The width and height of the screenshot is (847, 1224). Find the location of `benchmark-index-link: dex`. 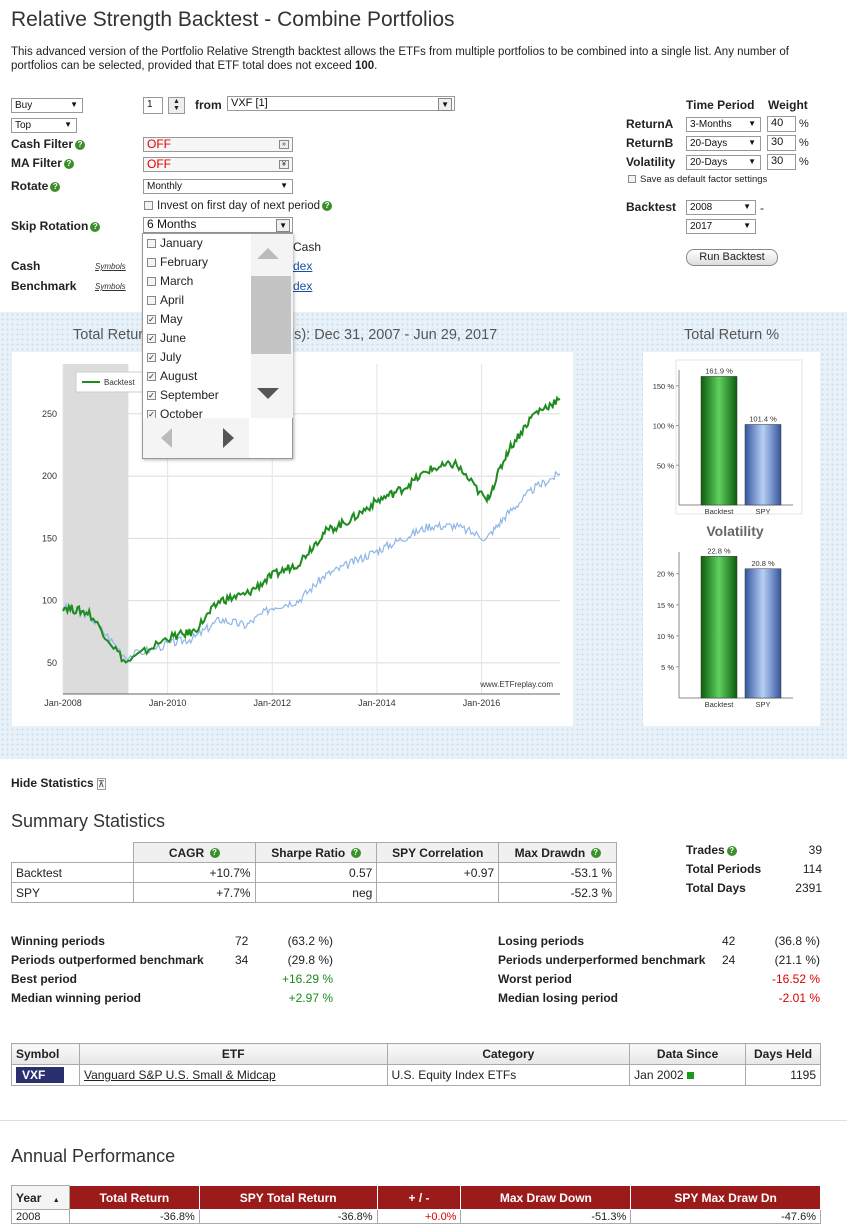

benchmark-index-link: dex is located at coordinates (303, 286).